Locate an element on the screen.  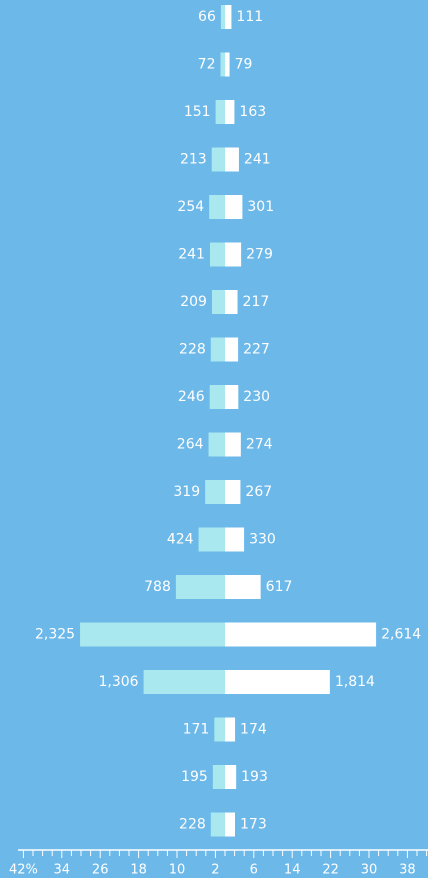
value-label: 1,306 is located at coordinates (118, 682).